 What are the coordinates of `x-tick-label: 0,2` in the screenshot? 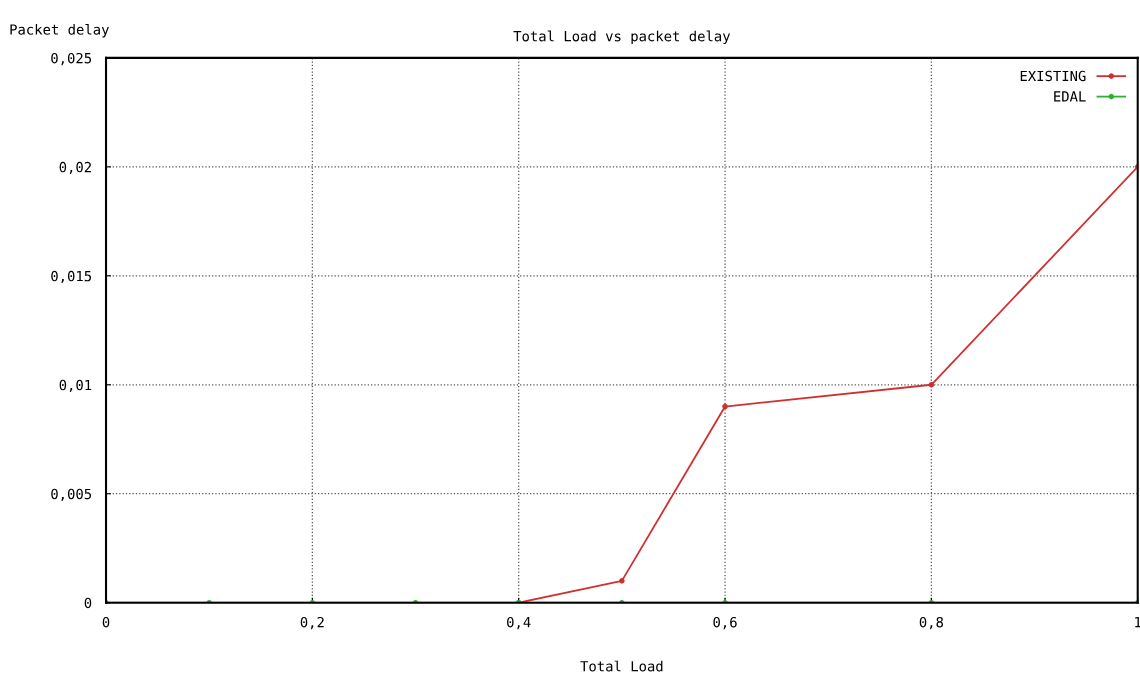 It's located at (312, 623).